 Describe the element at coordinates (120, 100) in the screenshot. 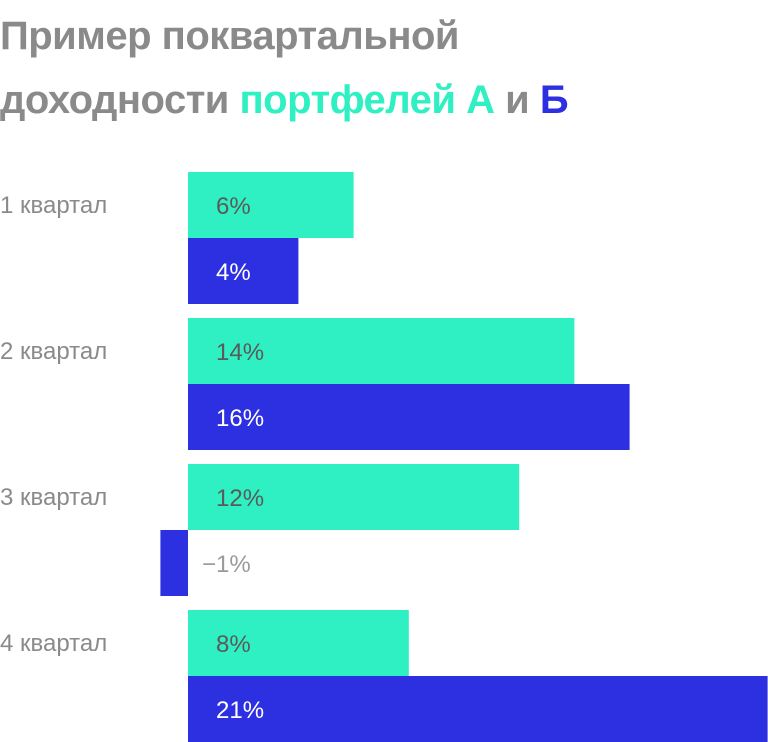

I see `title-prefix: доходности` at that location.